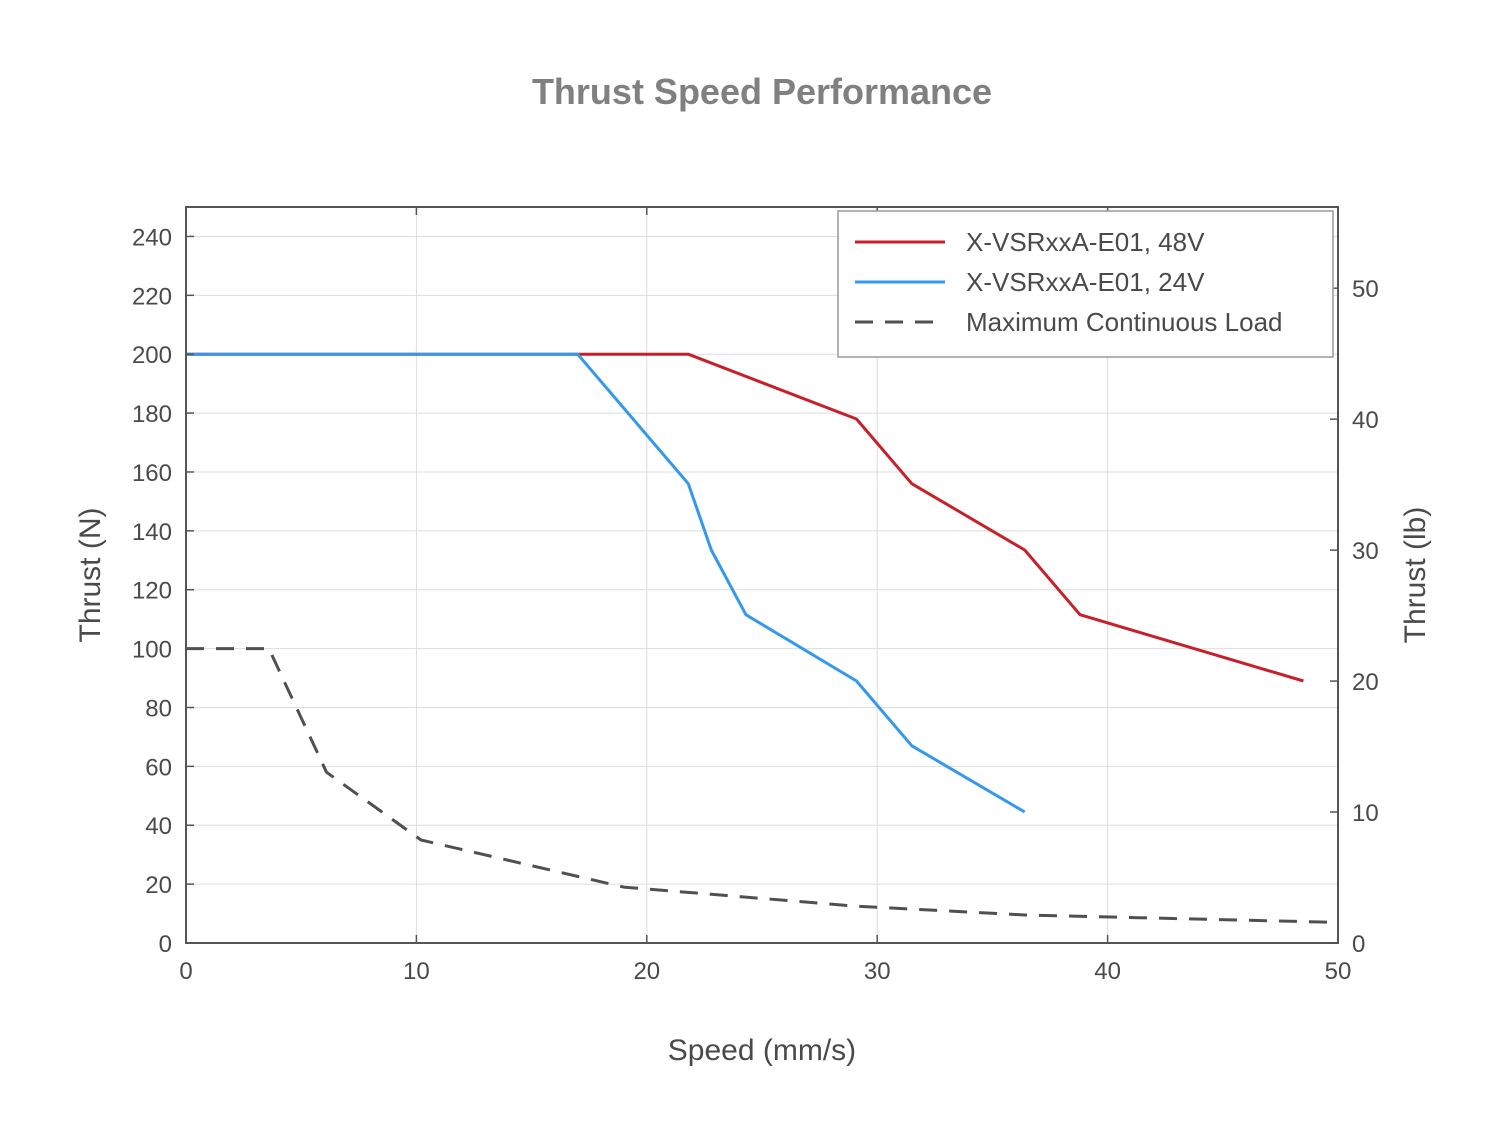 The height and width of the screenshot is (1142, 1508). Describe the element at coordinates (152, 532) in the screenshot. I see `y-tick-label: 140` at that location.